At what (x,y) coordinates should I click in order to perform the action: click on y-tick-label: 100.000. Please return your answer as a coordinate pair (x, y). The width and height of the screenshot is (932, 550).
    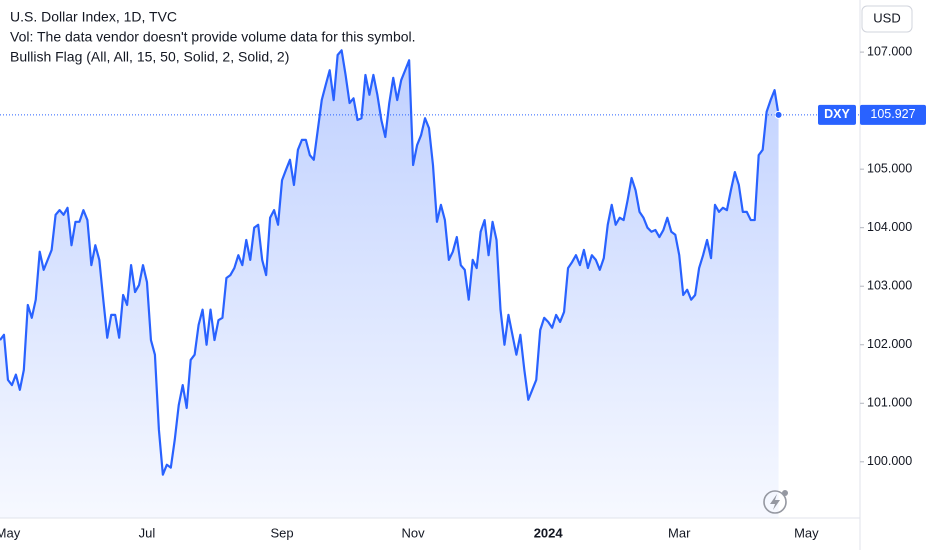
    Looking at the image, I should click on (889, 461).